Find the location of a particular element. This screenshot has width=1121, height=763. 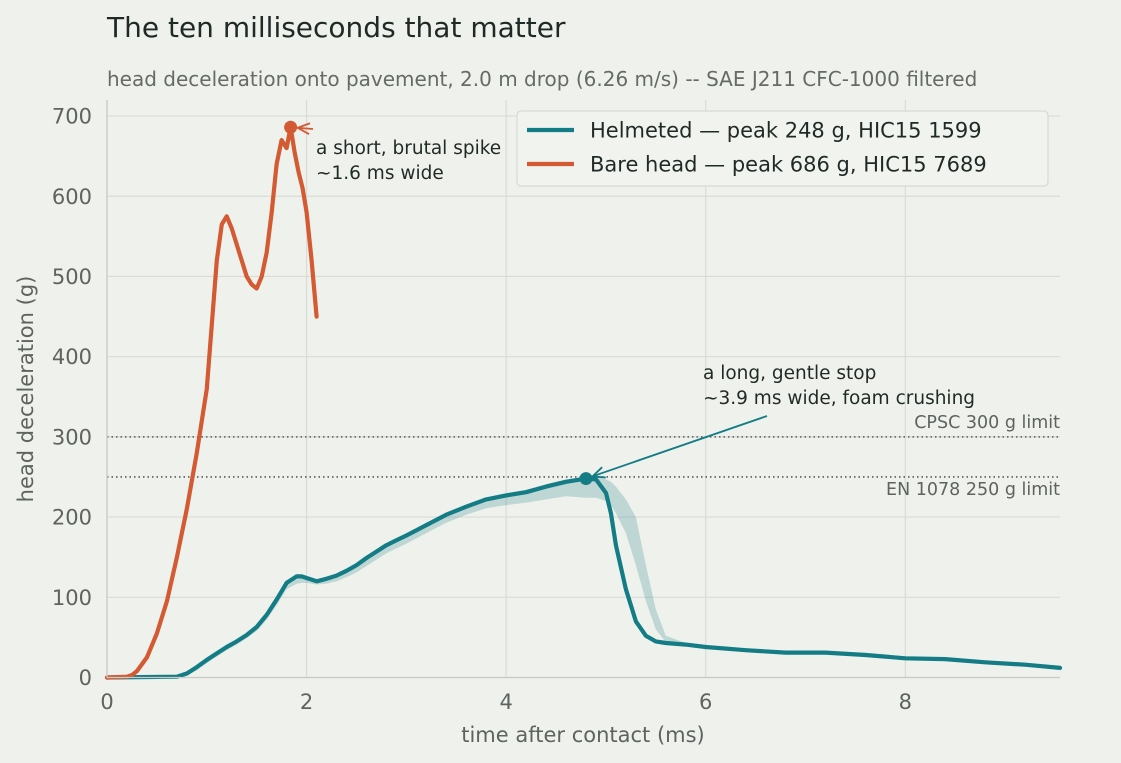

x-tick-label: 6 is located at coordinates (705, 702).